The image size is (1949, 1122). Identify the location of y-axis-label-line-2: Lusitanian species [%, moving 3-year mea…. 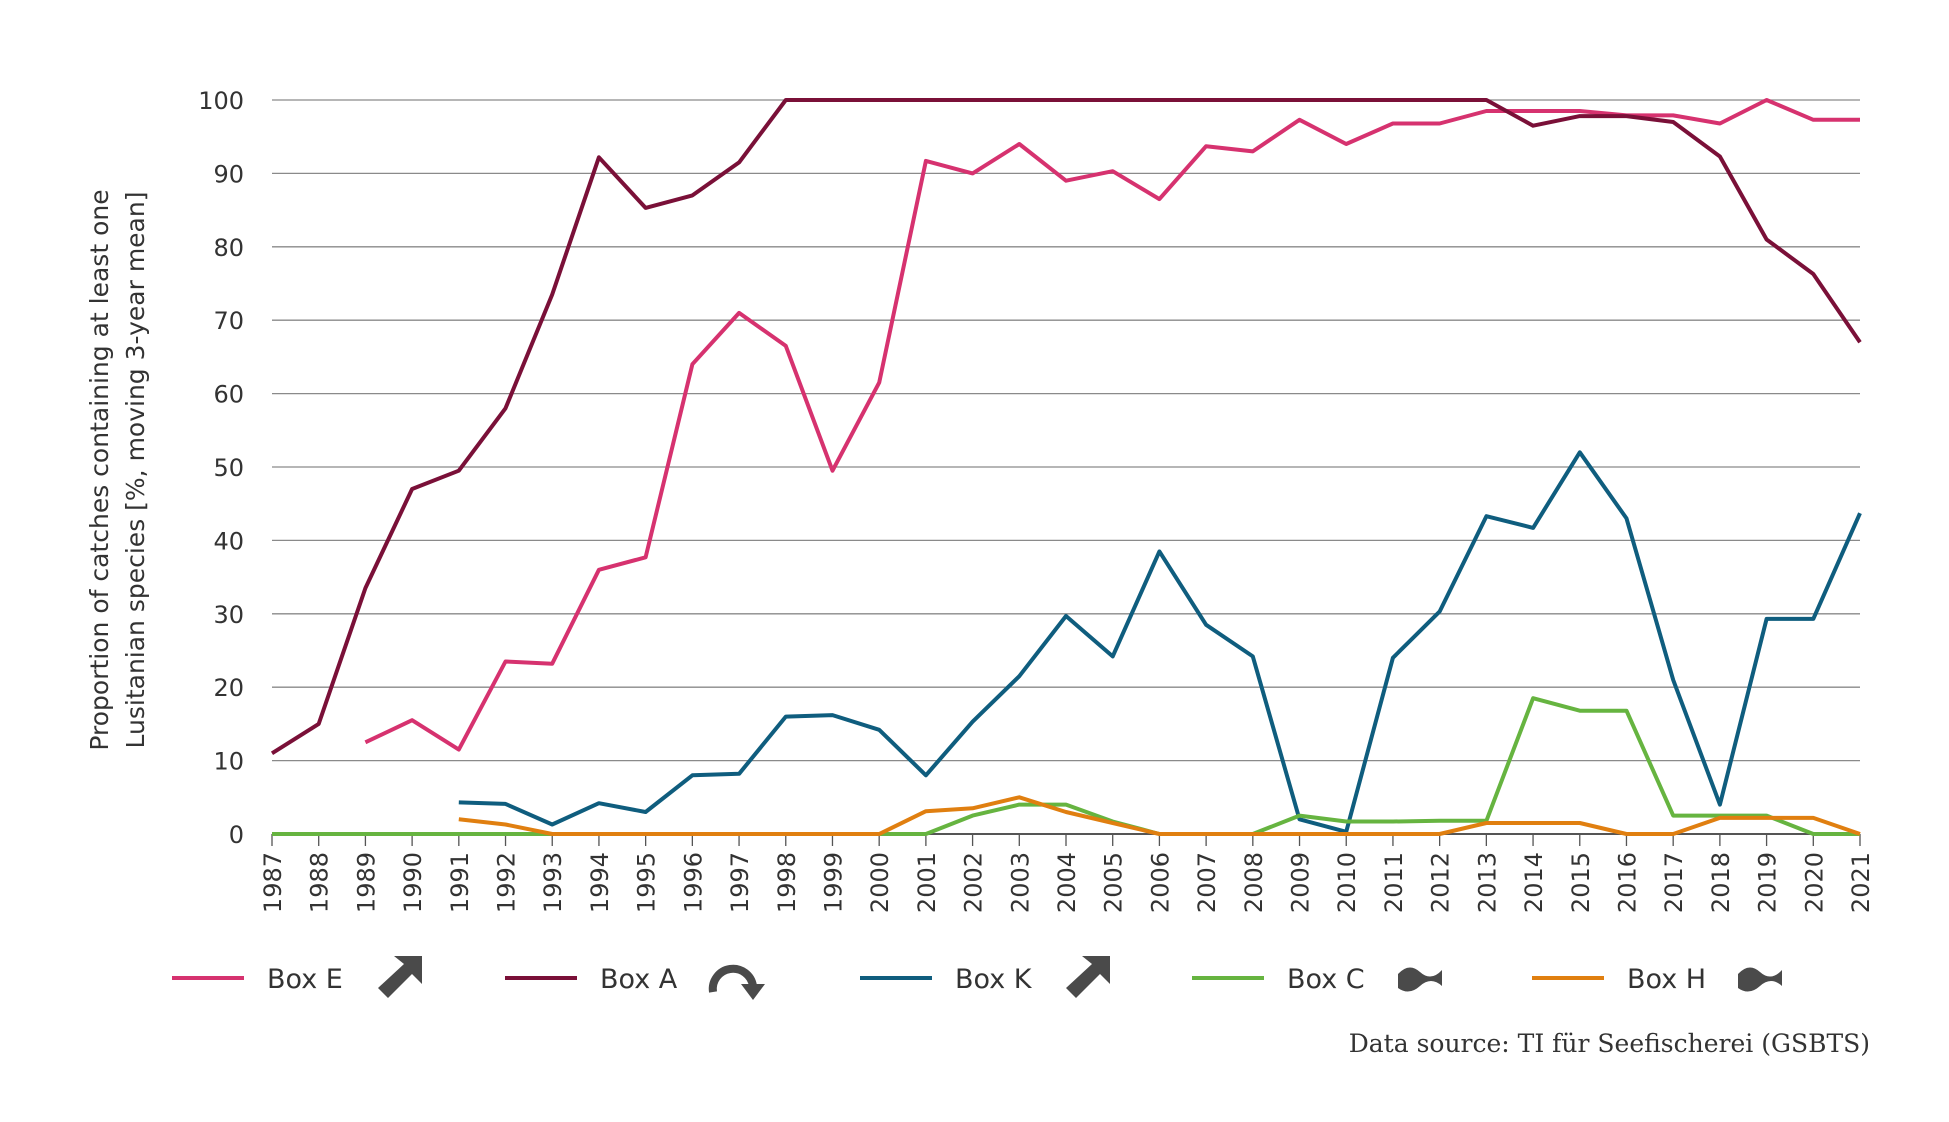
(135, 470).